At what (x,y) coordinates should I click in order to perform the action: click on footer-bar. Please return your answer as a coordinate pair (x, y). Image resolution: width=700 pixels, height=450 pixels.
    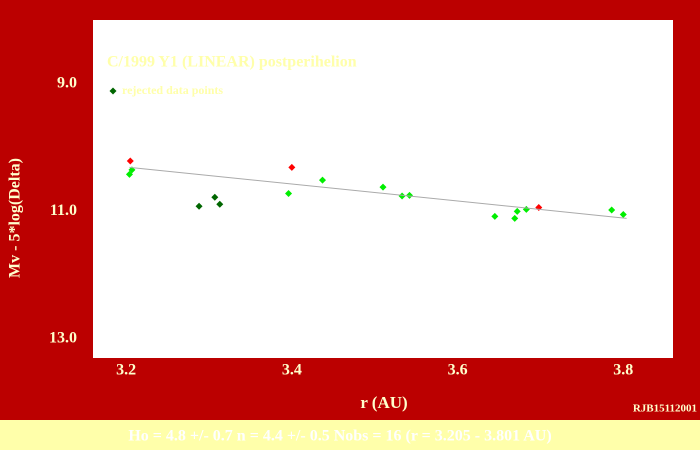
    Looking at the image, I should click on (350, 435).